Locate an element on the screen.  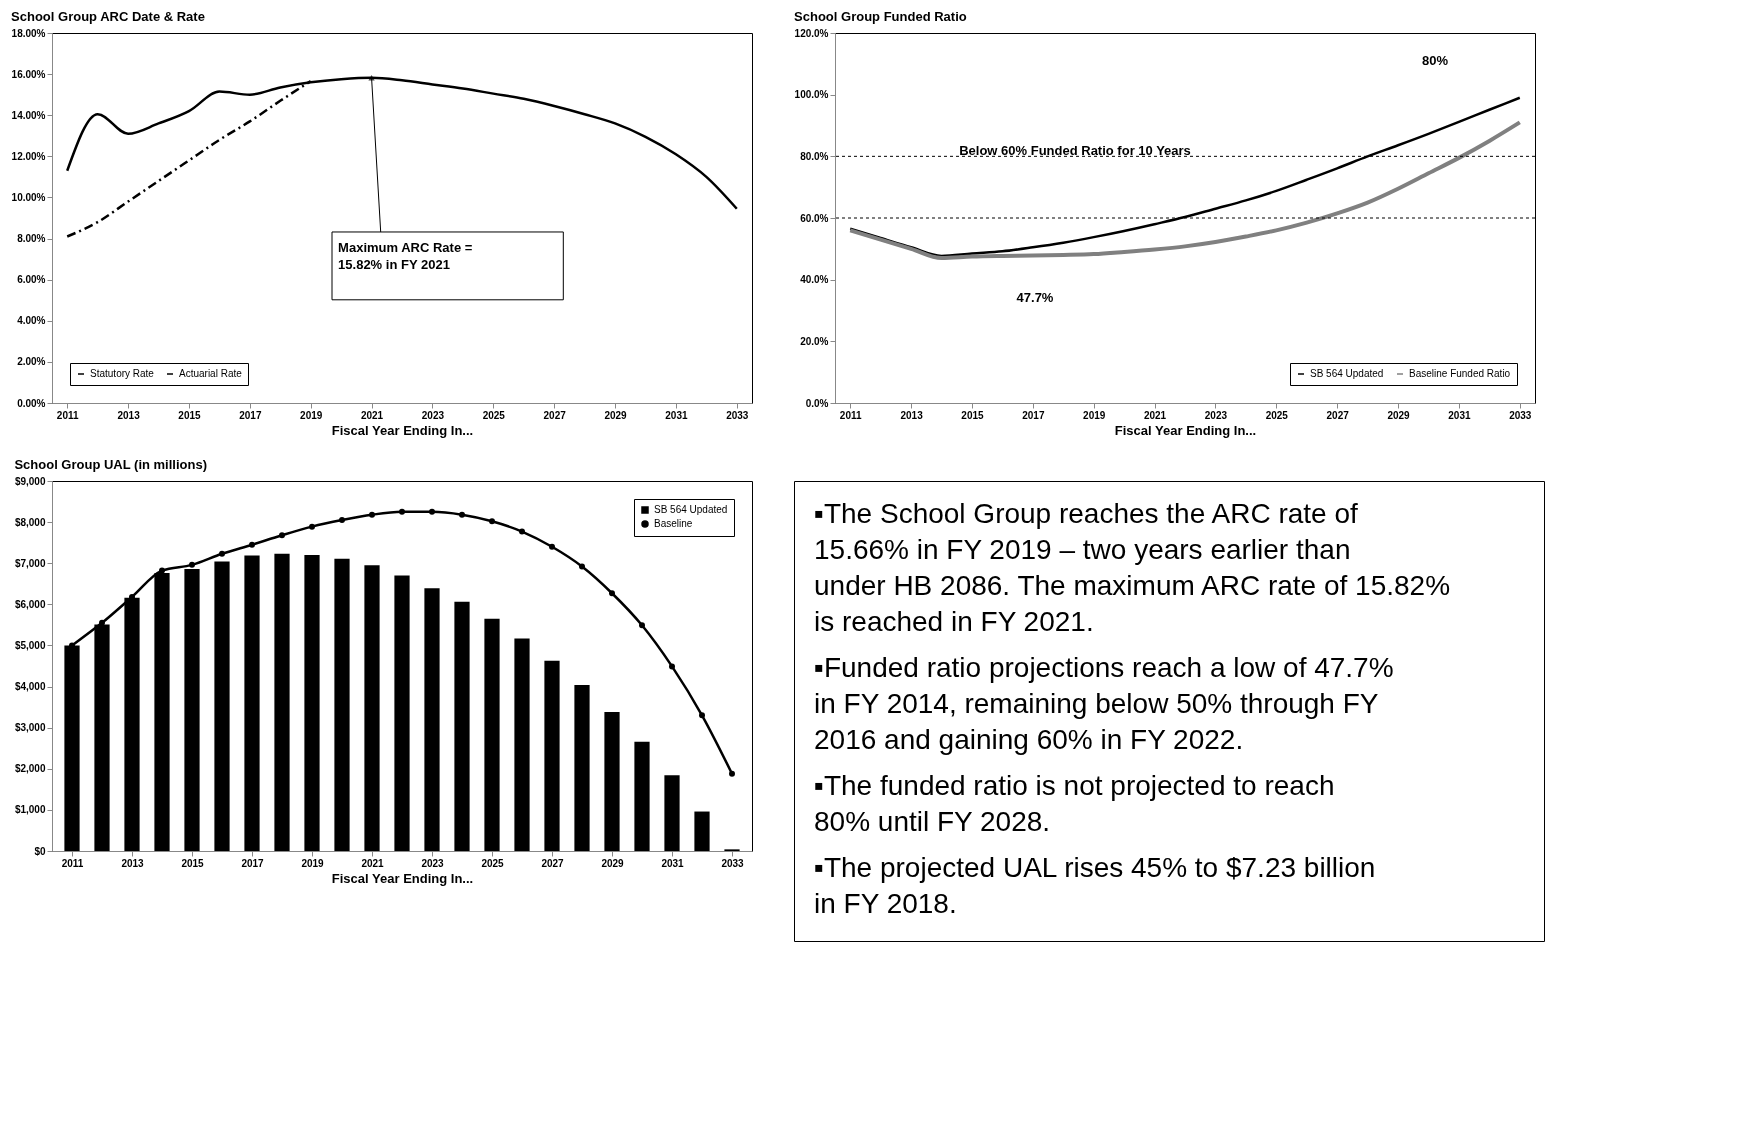
y-tick-label: 0.0% is located at coordinates (817, 403).